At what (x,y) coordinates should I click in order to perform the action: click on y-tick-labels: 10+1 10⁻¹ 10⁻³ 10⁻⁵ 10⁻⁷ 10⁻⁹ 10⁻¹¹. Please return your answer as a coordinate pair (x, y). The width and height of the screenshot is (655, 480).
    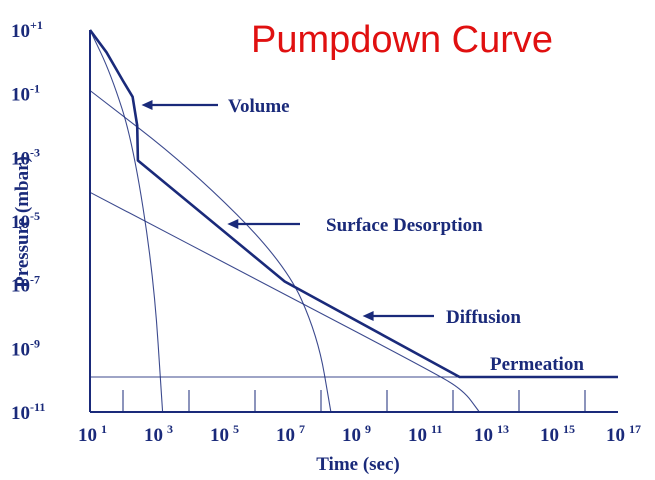
    Looking at the image, I should click on (28, 221).